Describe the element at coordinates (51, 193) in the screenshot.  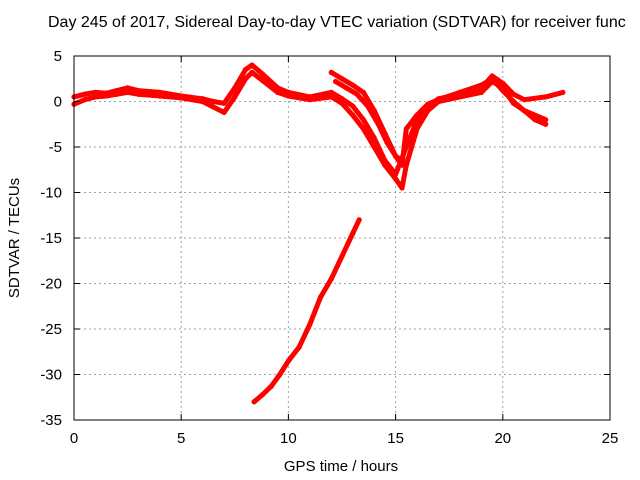
I see `y-tick-label: -10` at that location.